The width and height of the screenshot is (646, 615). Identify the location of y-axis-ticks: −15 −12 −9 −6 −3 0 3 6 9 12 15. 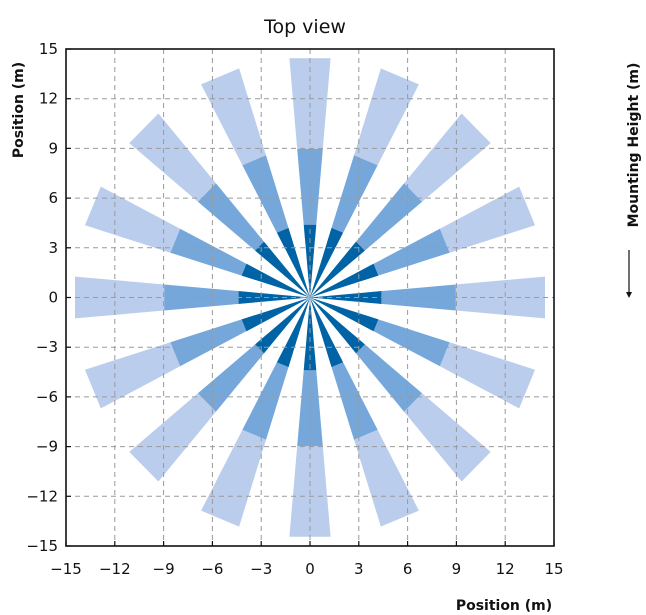
(48, 297).